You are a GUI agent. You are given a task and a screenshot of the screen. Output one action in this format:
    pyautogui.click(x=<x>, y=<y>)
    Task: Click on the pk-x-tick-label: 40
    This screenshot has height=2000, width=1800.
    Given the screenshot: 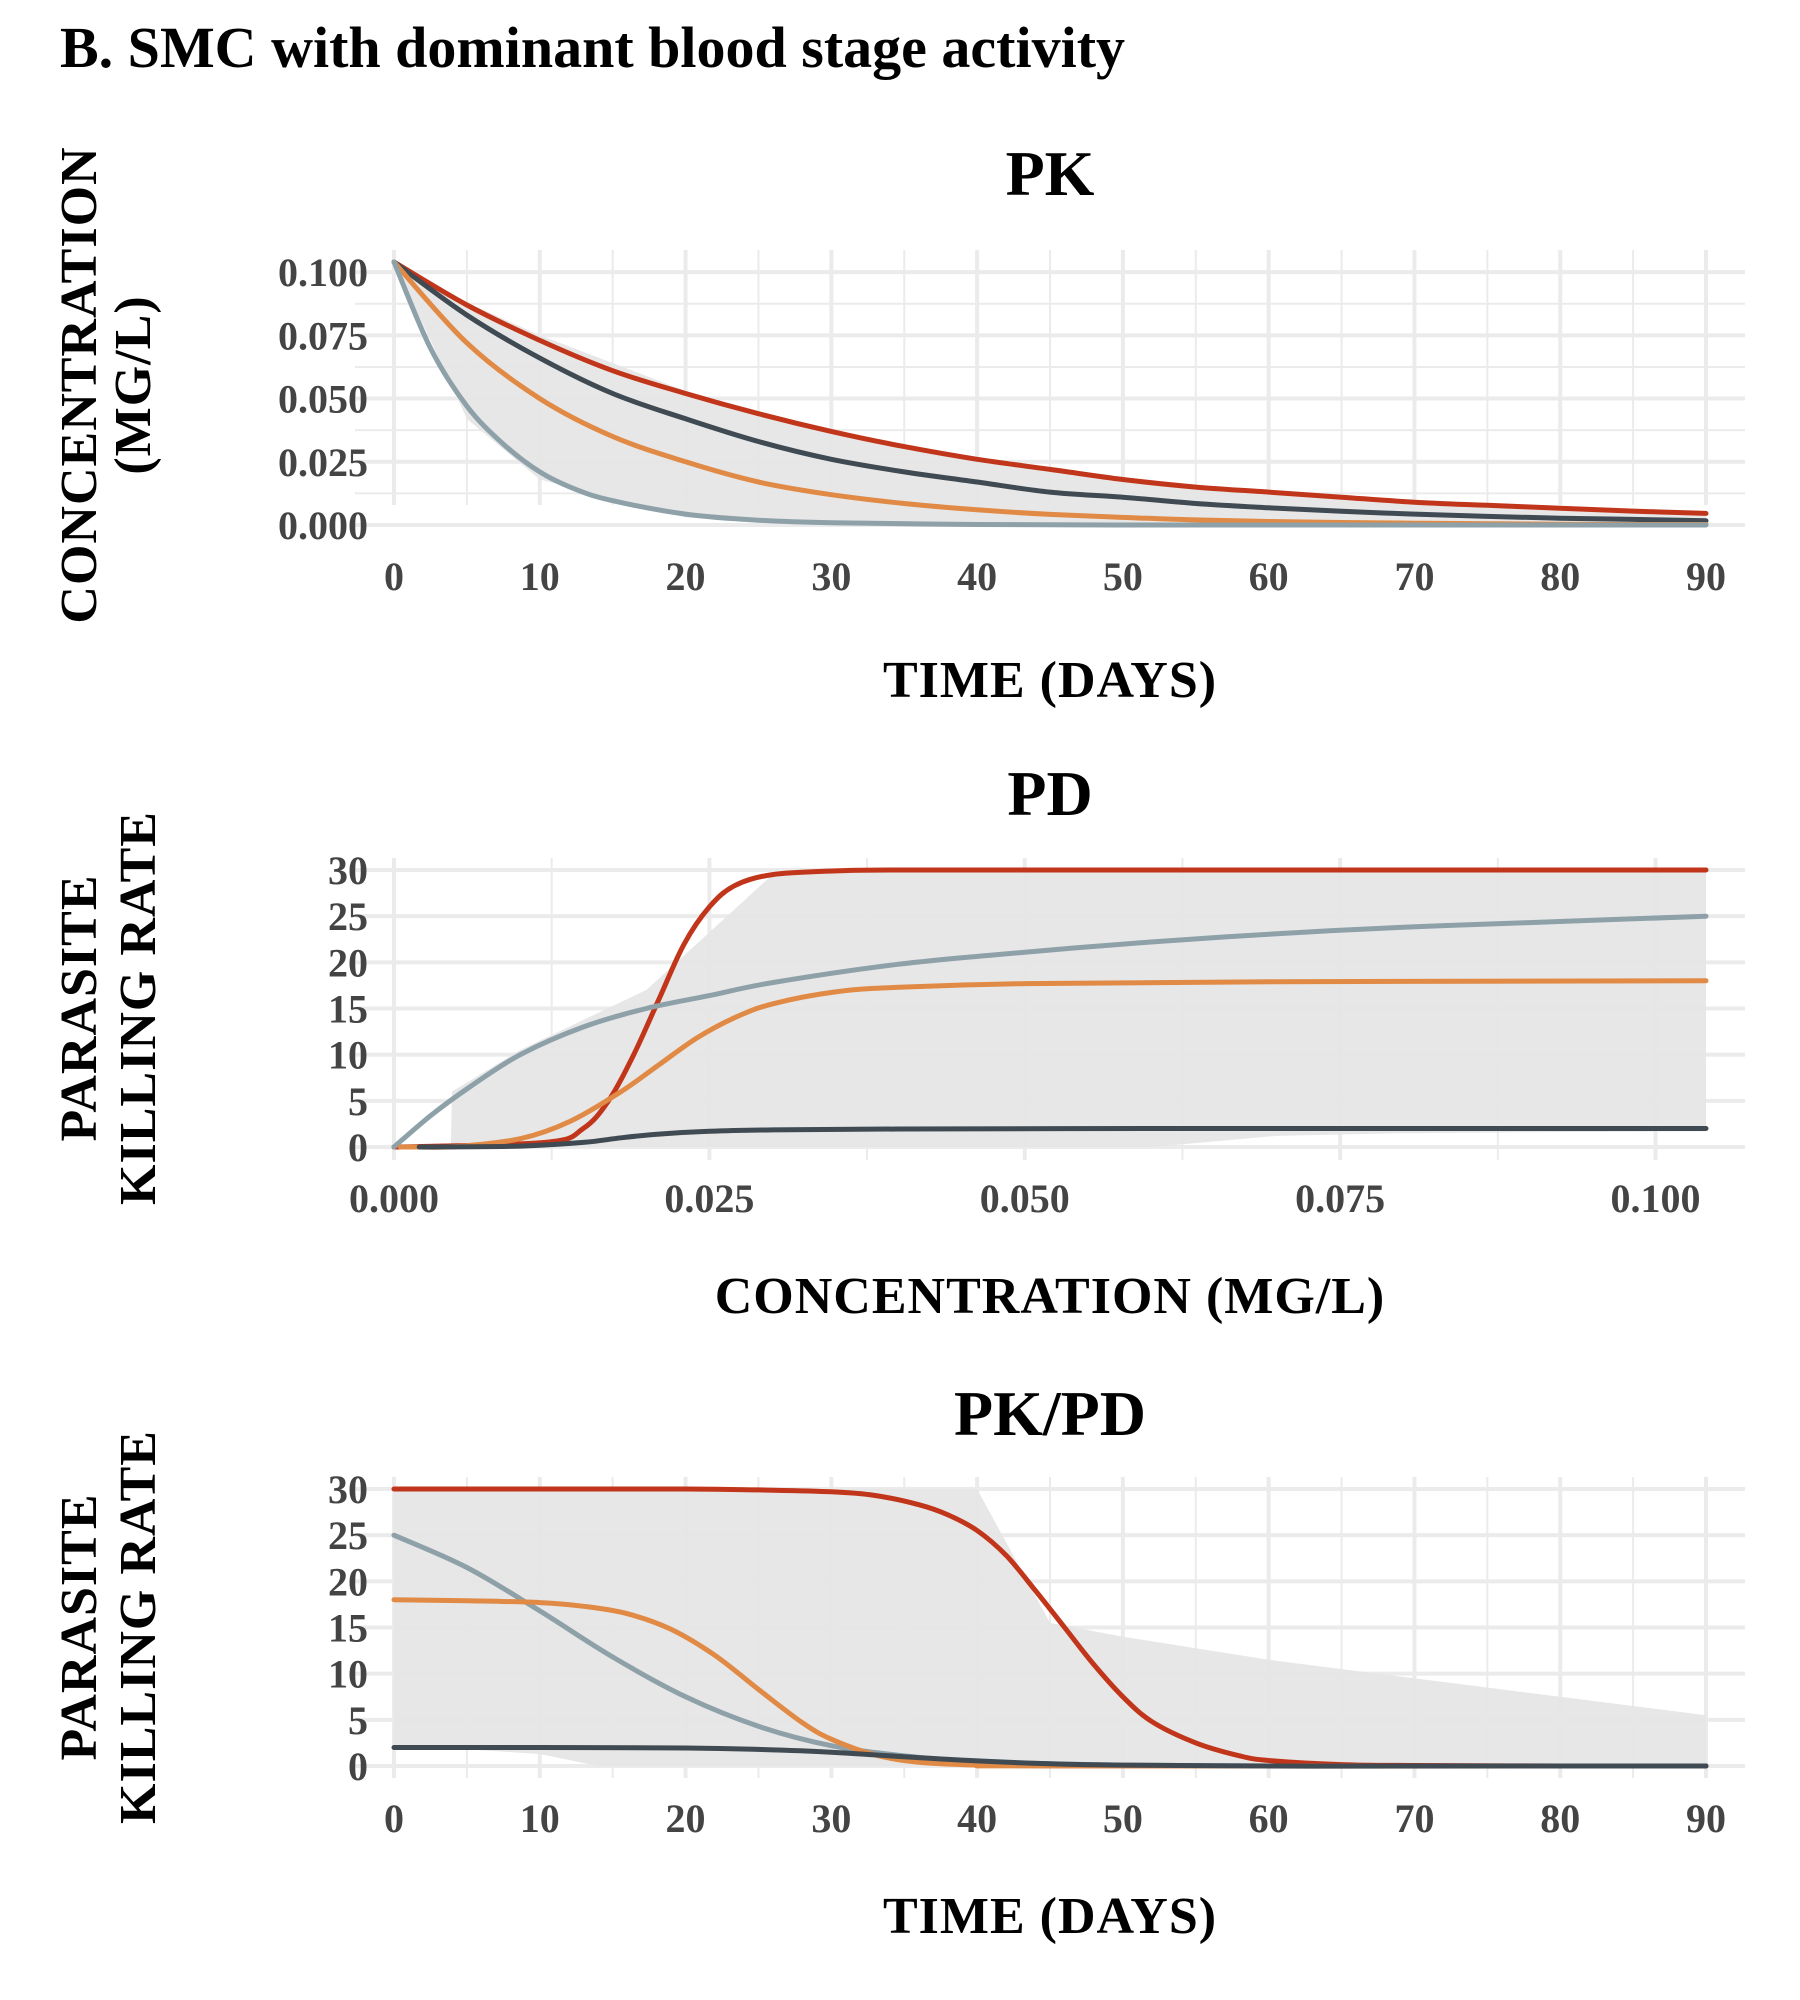 What is the action you would take?
    pyautogui.click(x=977, y=576)
    